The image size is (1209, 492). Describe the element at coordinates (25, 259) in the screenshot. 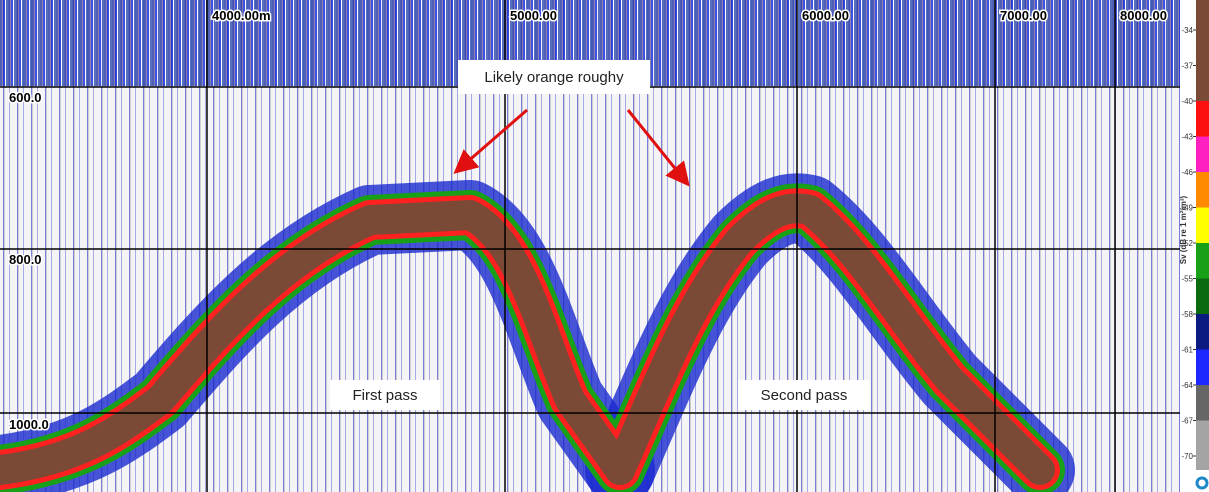

I see `y-label: 800.0` at that location.